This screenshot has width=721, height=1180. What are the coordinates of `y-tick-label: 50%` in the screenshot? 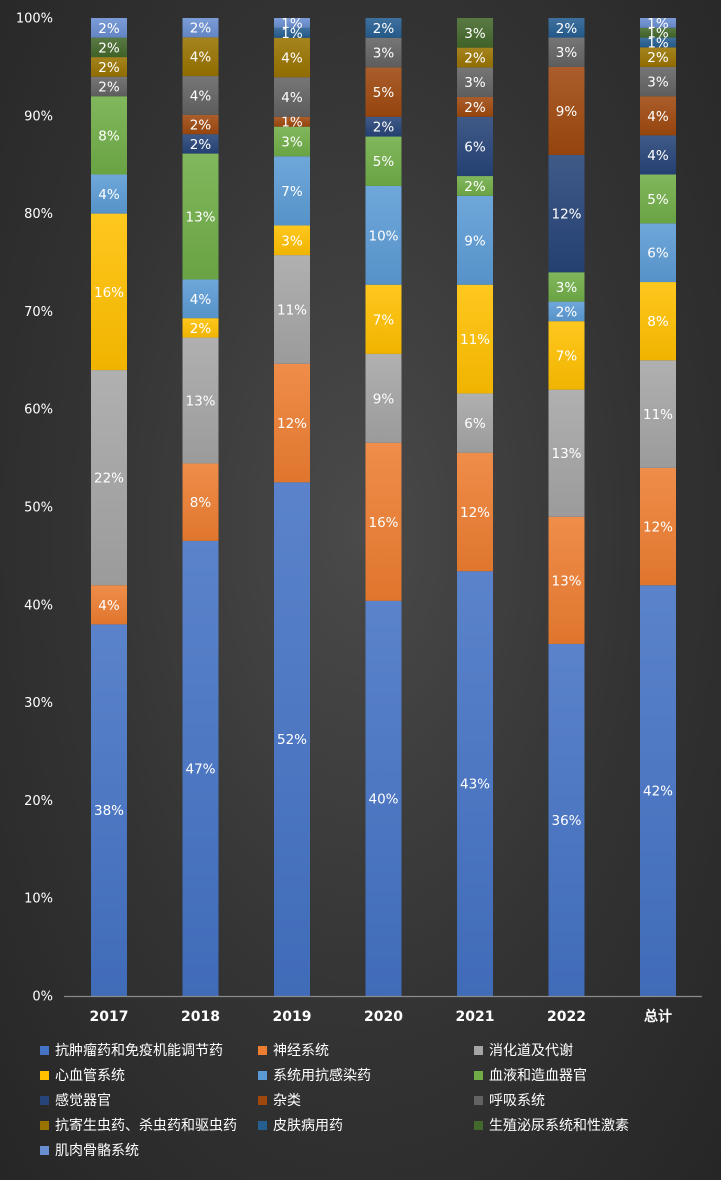 It's located at (38, 508).